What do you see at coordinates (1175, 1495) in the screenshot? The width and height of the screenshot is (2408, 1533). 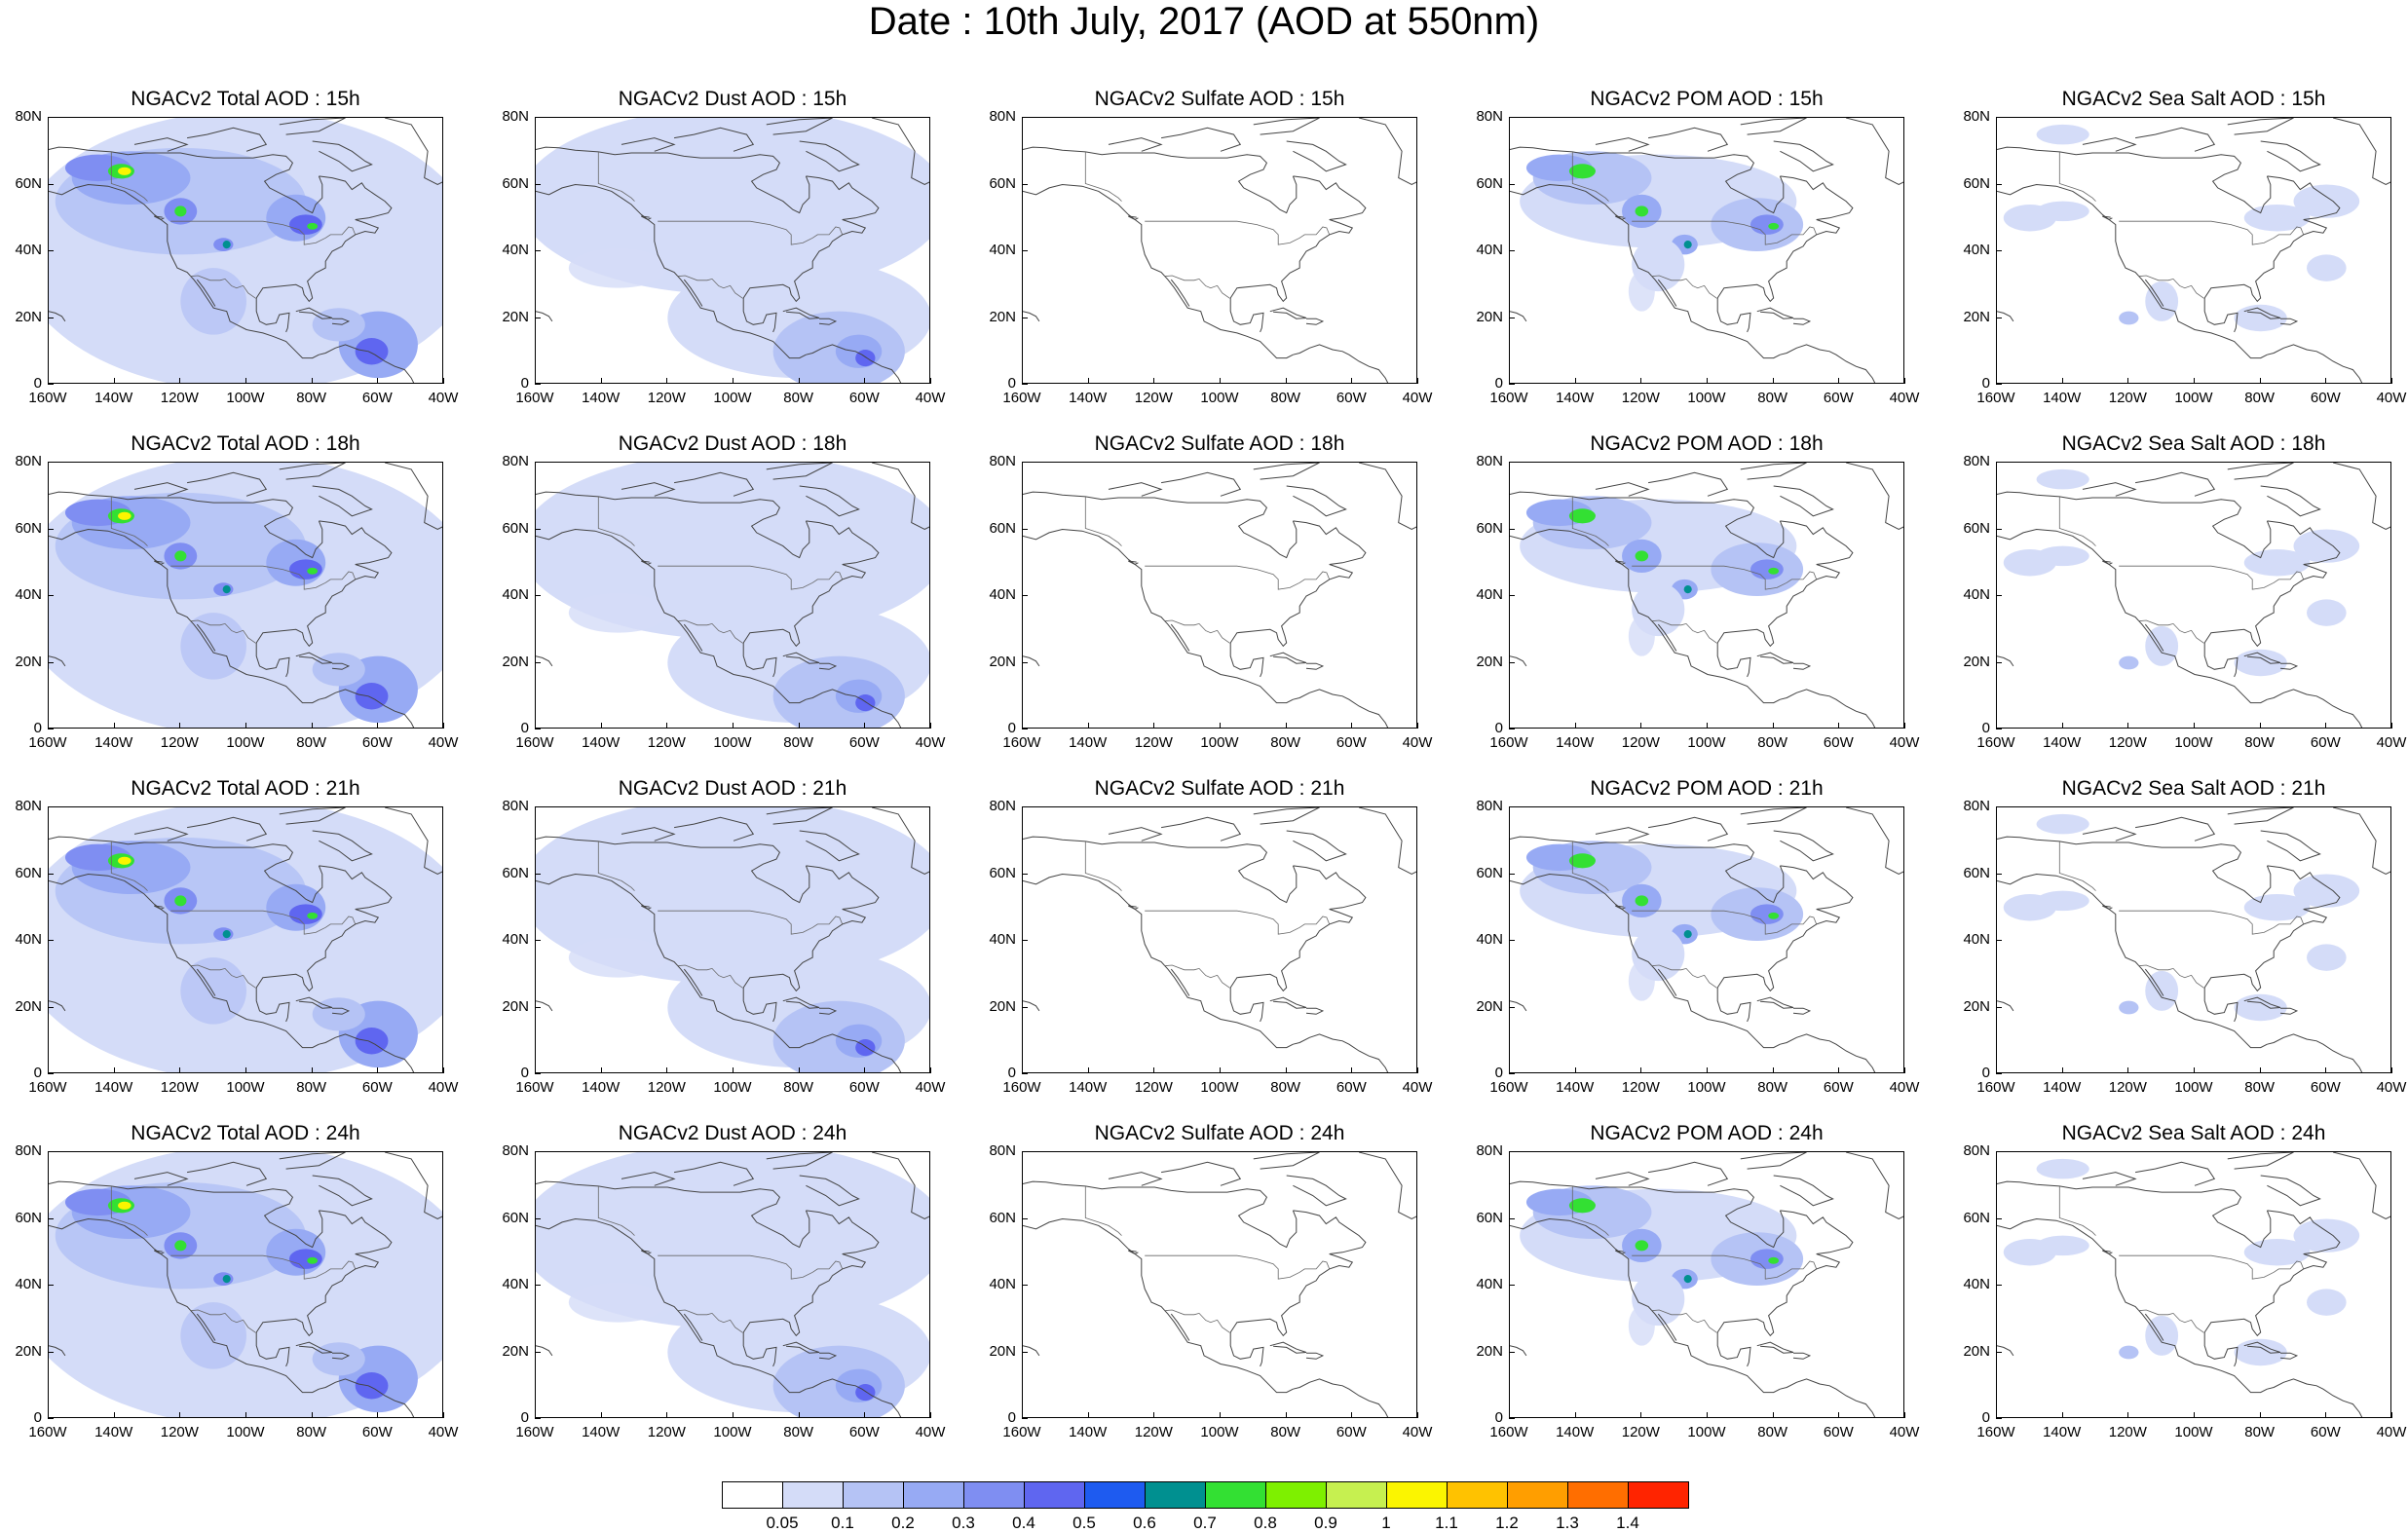 I see `colorbar-swatch` at bounding box center [1175, 1495].